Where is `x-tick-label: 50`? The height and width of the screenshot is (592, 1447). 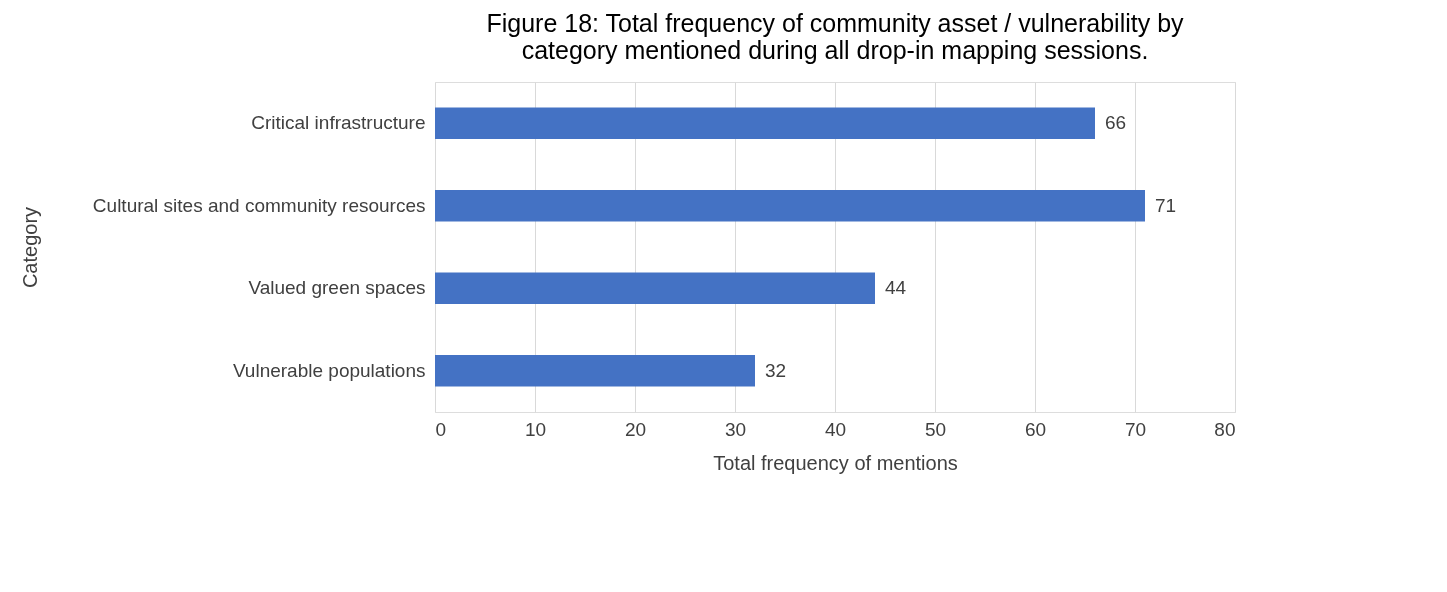
x-tick-label: 50 is located at coordinates (935, 429).